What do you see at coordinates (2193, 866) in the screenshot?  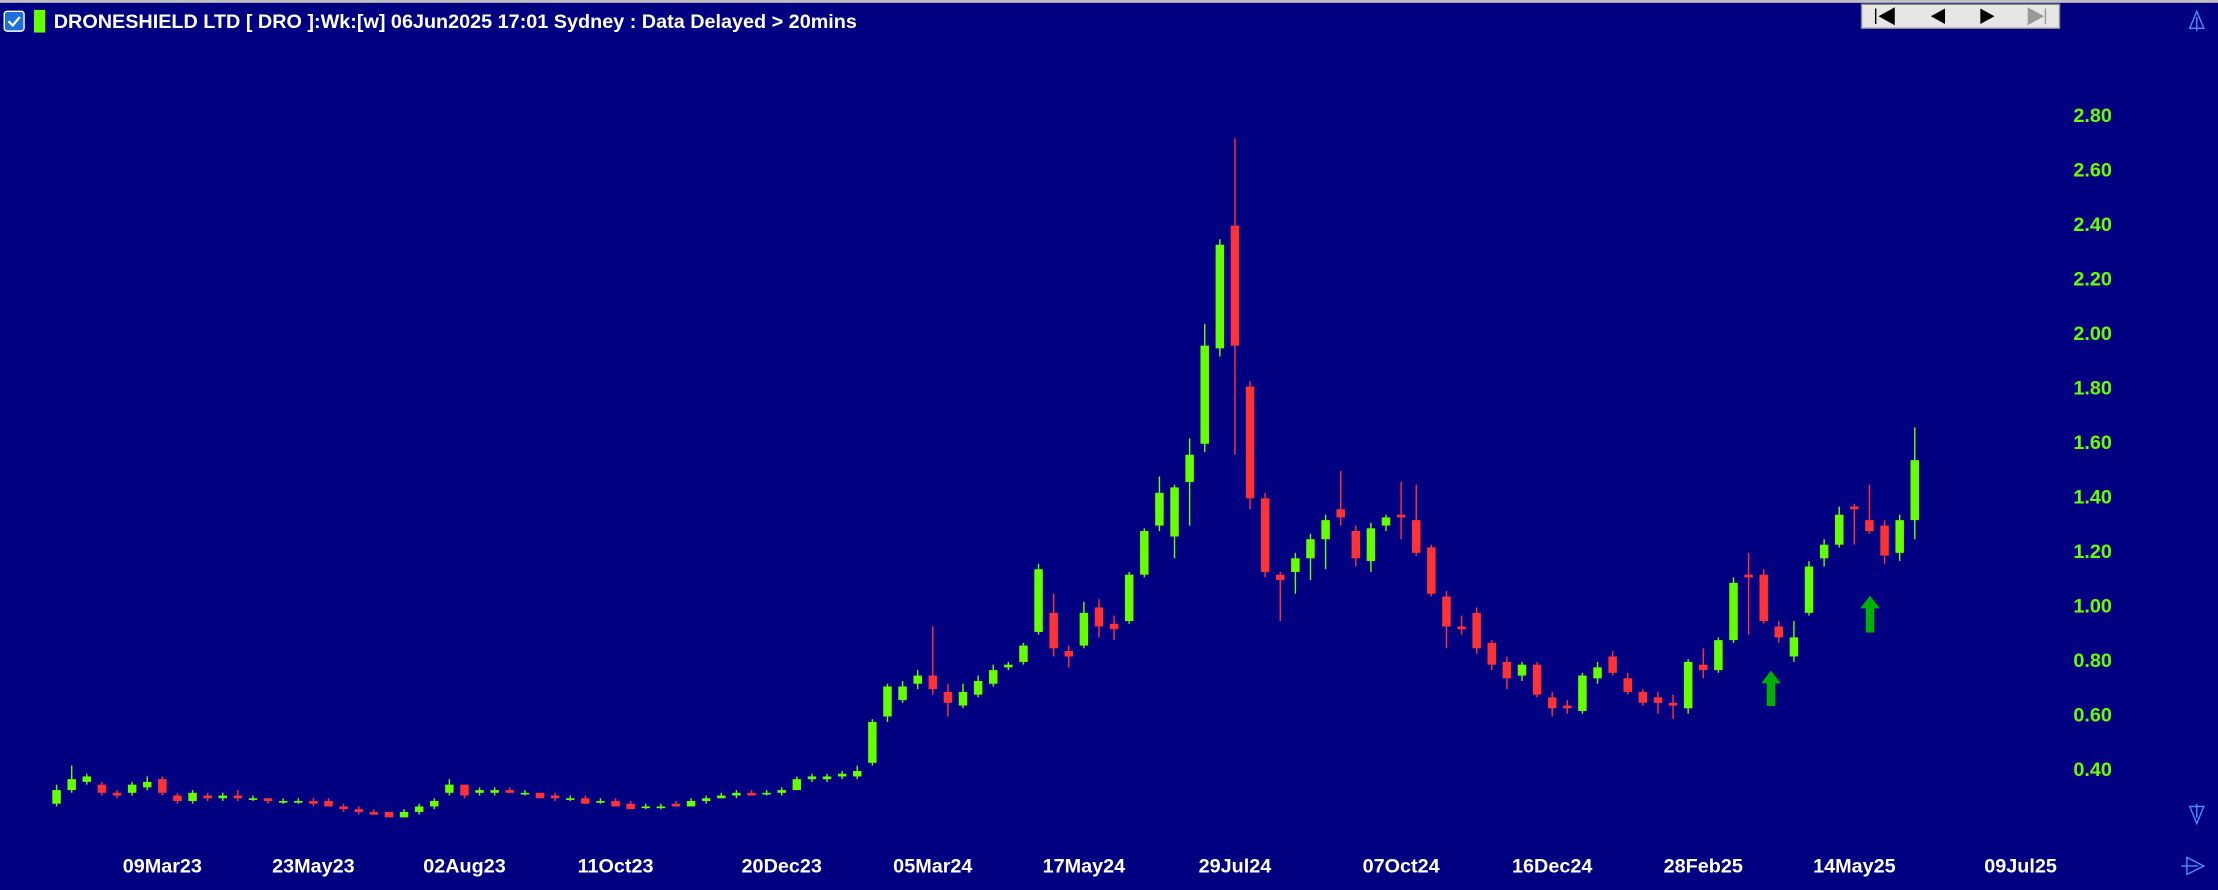 I see `scroll-right` at bounding box center [2193, 866].